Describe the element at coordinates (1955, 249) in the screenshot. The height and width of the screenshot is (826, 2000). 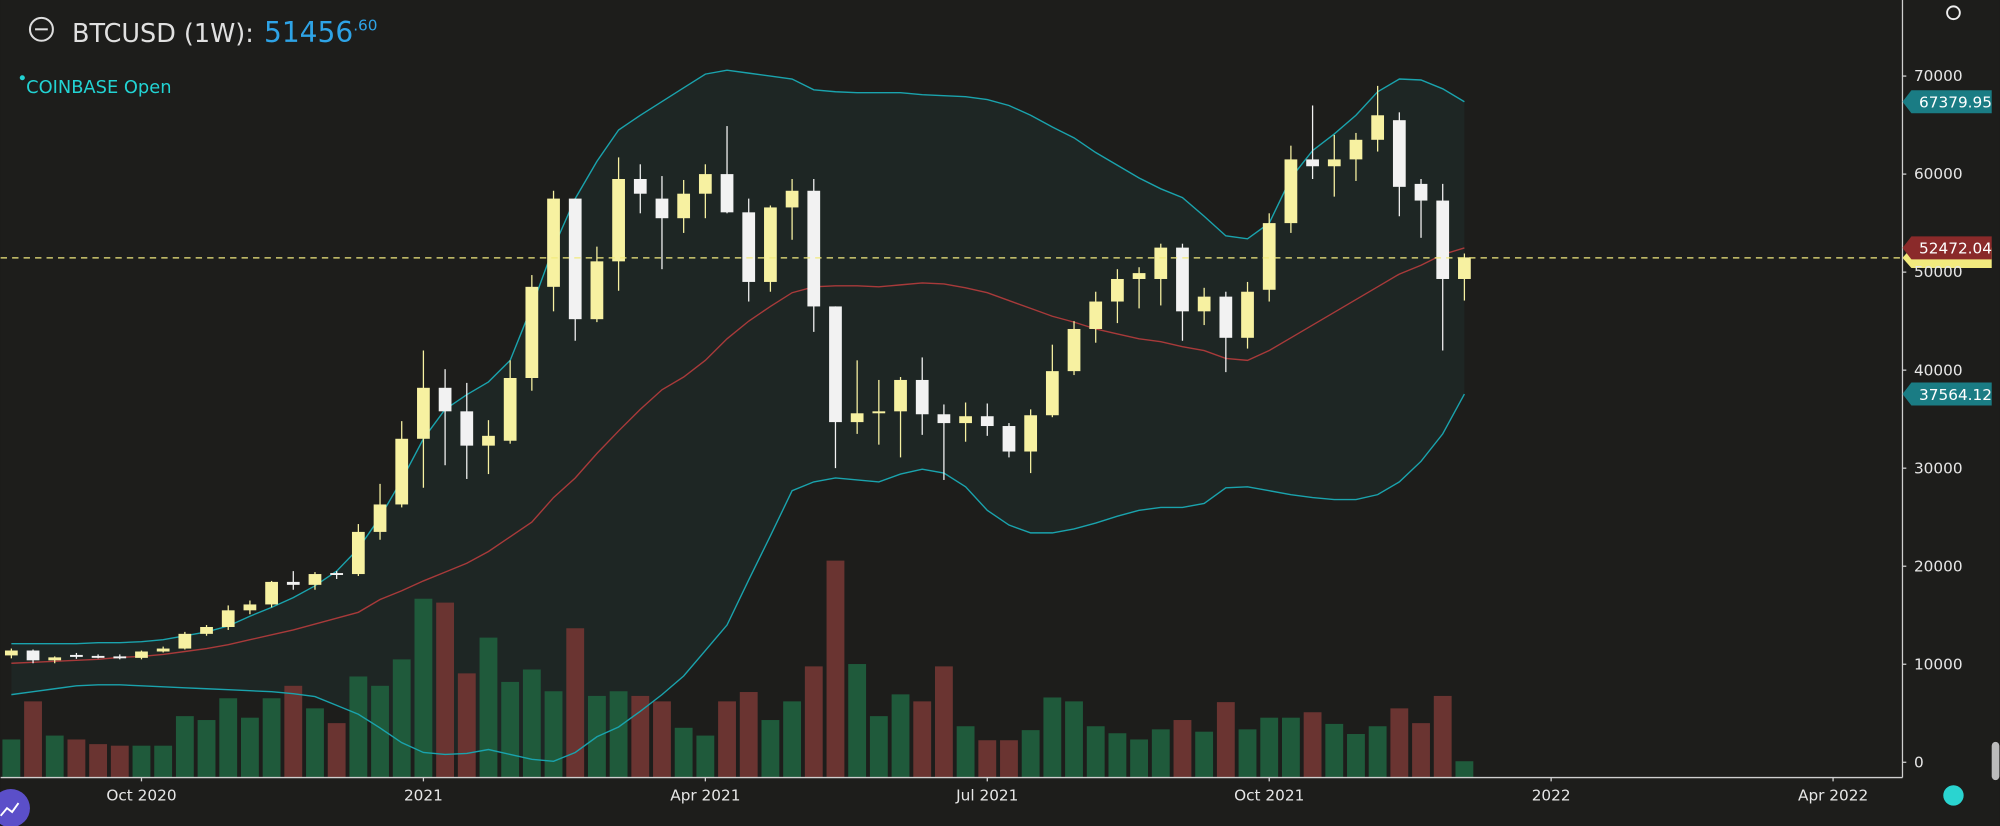
I see `band-value-label: 52472.04` at that location.